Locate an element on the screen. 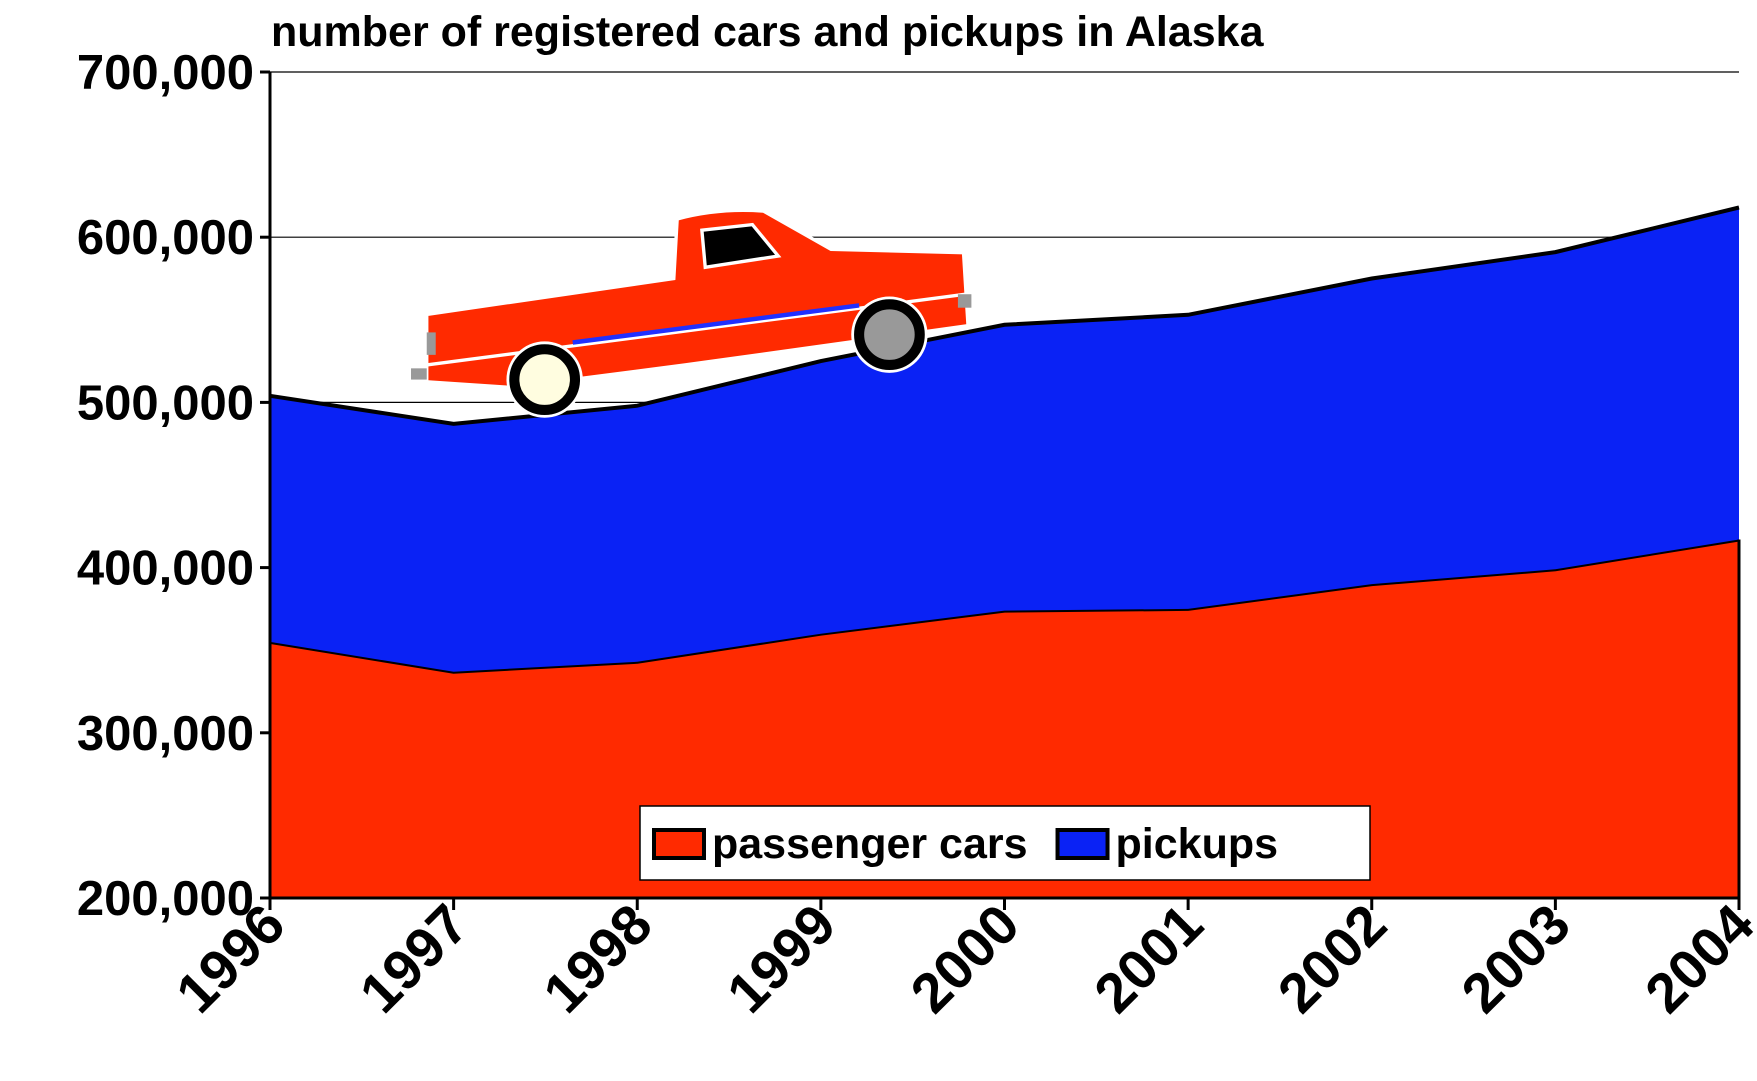 The image size is (1757, 1081). x-tick-label: 1999 is located at coordinates (781, 958).